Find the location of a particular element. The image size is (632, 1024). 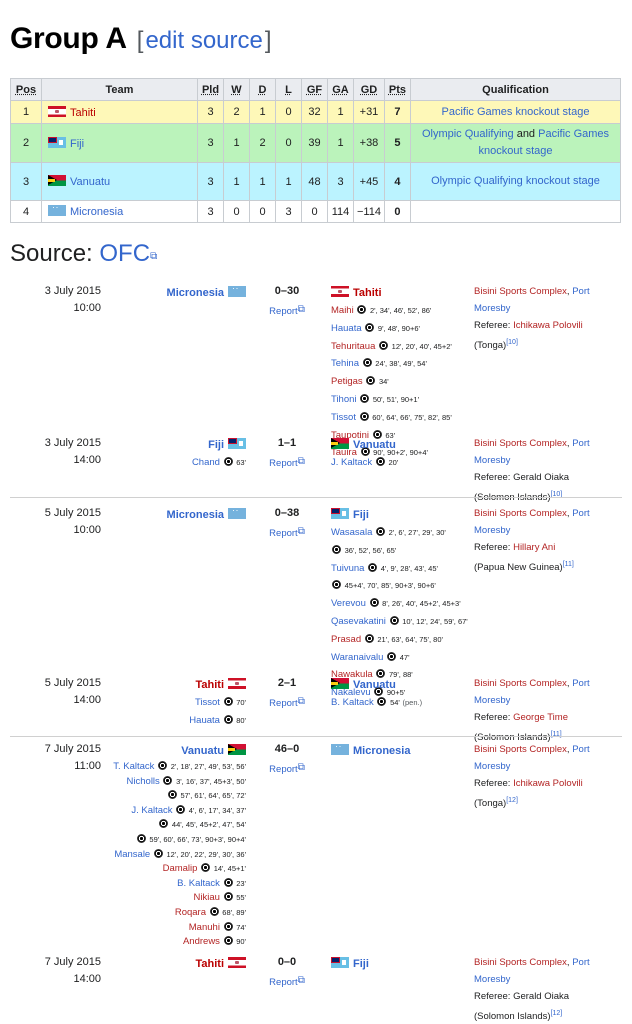

player-link: Chand is located at coordinates (205, 462).